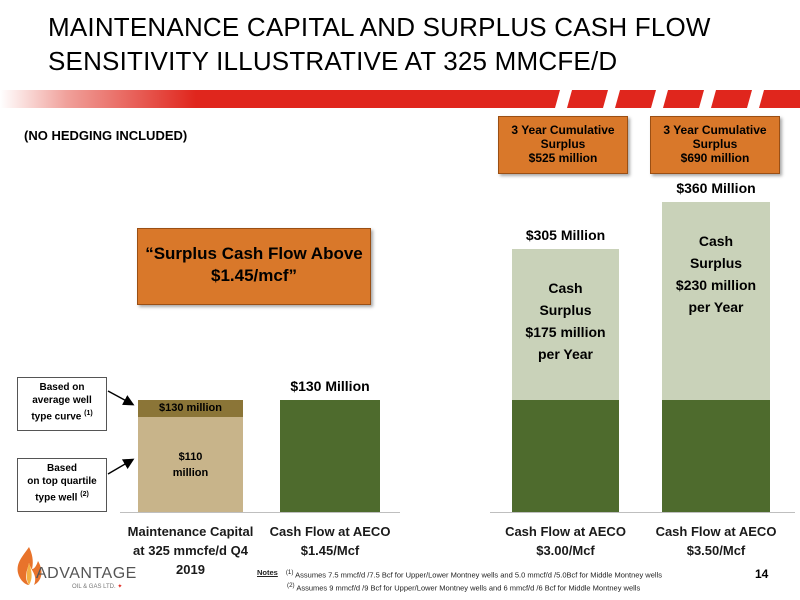 The image size is (800, 600). Describe the element at coordinates (62, 387) in the screenshot. I see `callout-upper-line-1: Based on` at that location.